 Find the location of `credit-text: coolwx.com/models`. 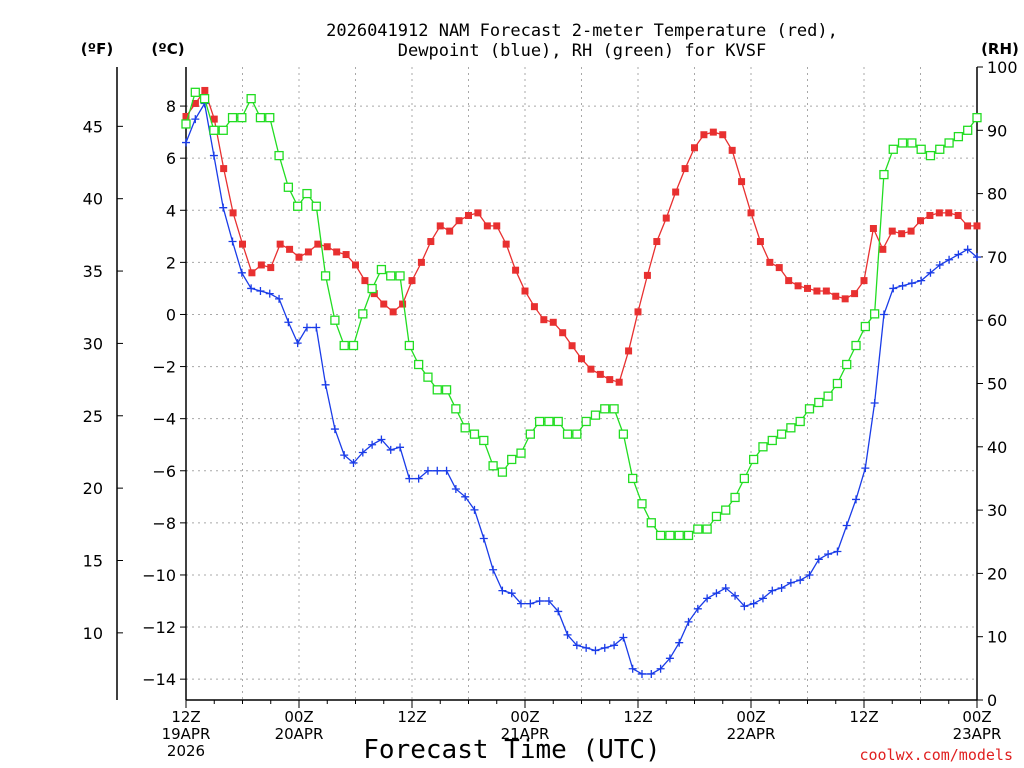

credit-text: coolwx.com/models is located at coordinates (936, 755).